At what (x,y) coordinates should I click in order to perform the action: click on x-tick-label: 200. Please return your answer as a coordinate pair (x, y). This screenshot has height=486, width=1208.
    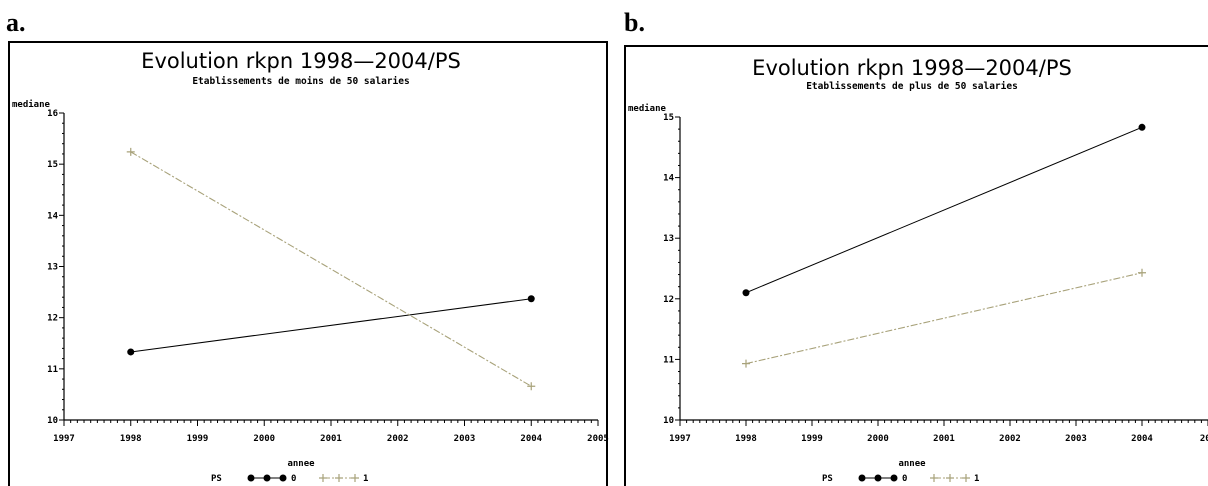
    Looking at the image, I should click on (1204, 439).